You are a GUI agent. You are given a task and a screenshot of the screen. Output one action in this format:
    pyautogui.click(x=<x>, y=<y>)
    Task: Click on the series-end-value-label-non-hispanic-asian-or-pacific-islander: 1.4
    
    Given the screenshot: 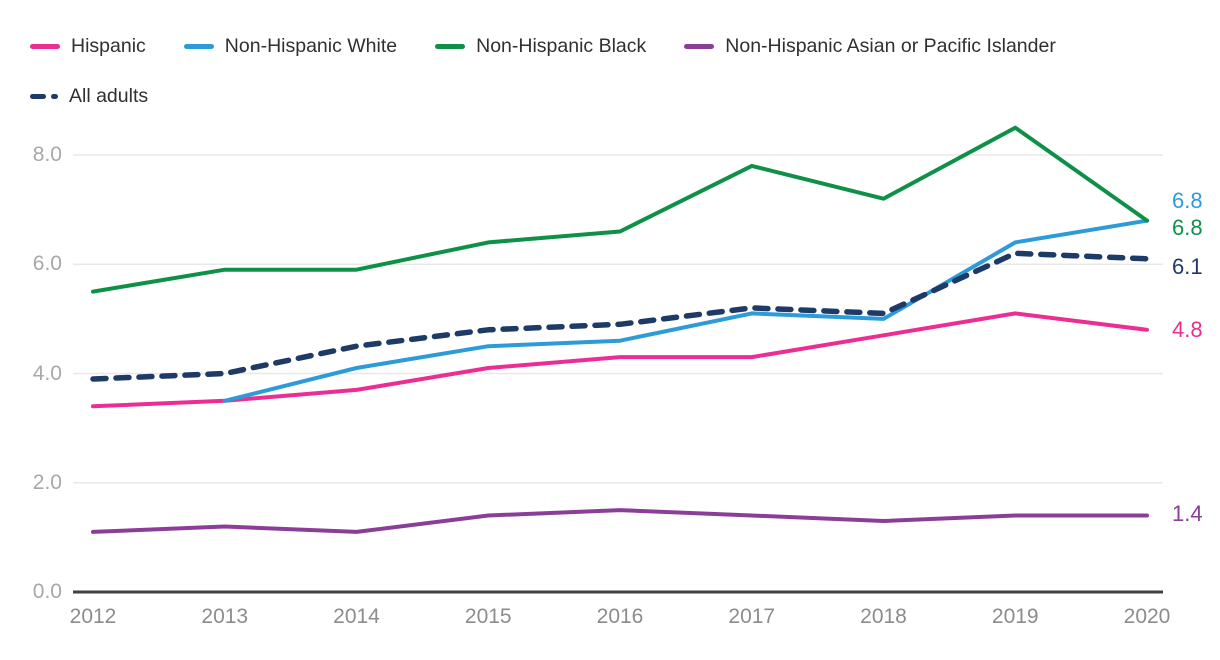 What is the action you would take?
    pyautogui.click(x=1187, y=513)
    